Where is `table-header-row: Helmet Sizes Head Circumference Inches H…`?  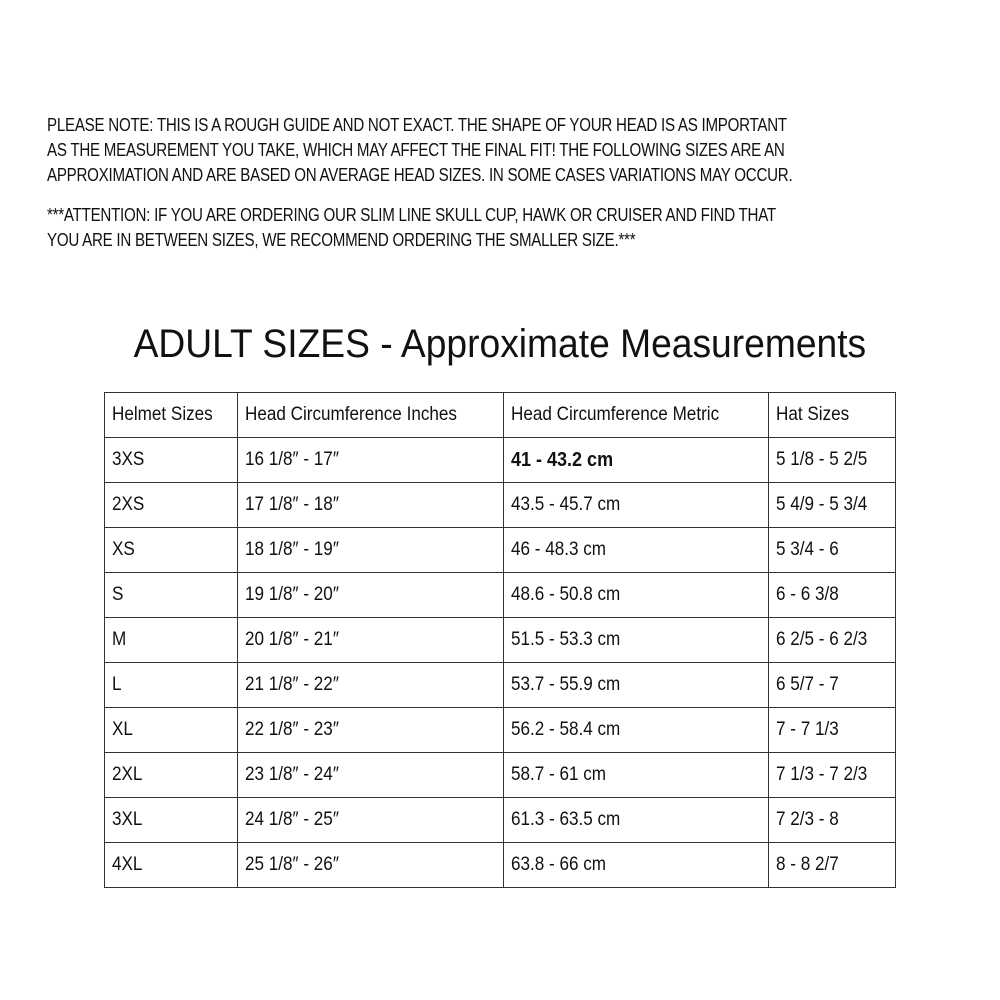 table-header-row: Helmet Sizes Head Circumference Inches H… is located at coordinates (499, 415).